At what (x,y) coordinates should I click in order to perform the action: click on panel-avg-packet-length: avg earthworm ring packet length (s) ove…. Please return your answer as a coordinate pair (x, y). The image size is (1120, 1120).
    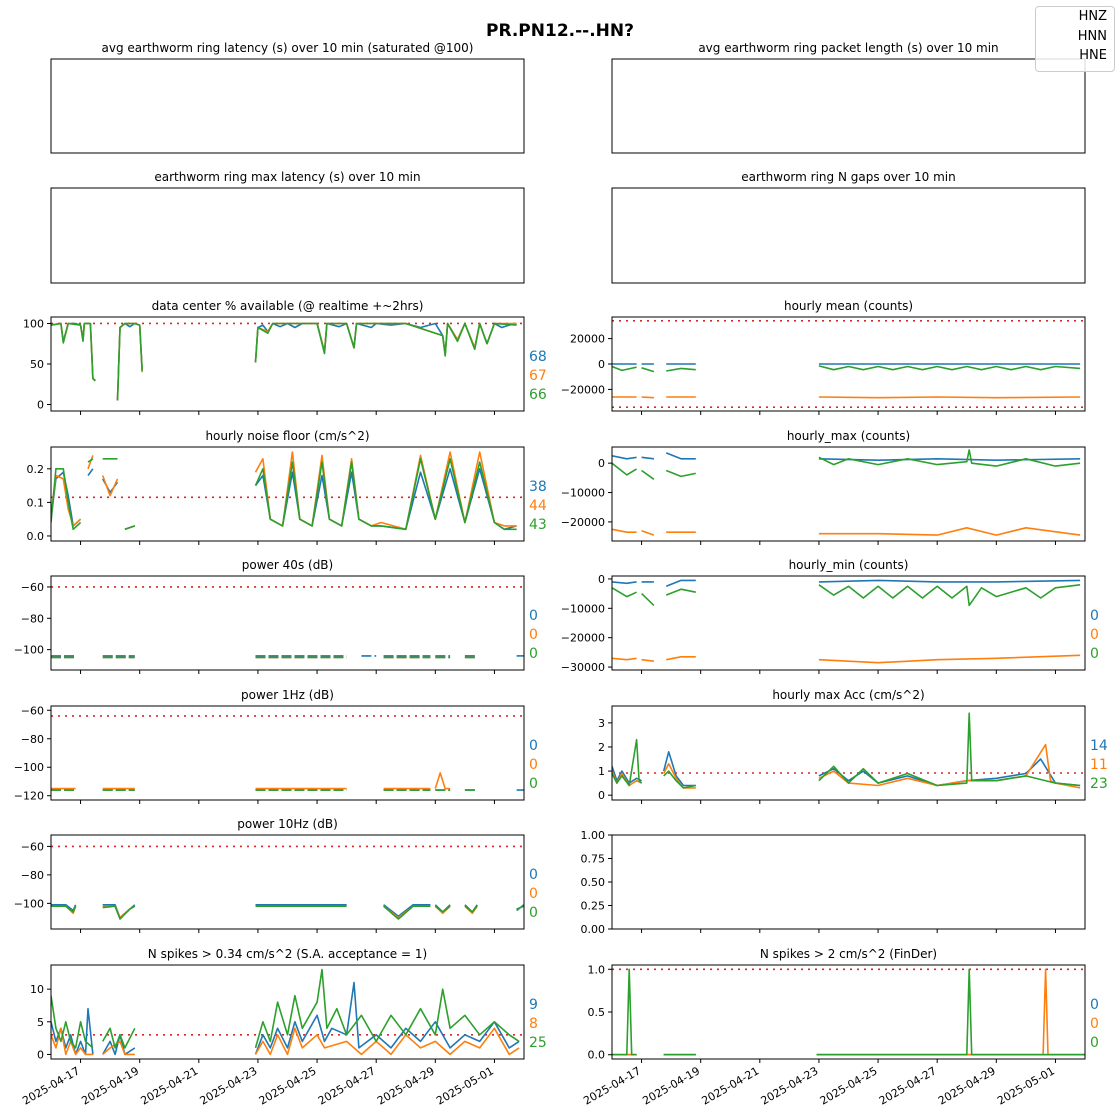
    Looking at the image, I should click on (848, 97).